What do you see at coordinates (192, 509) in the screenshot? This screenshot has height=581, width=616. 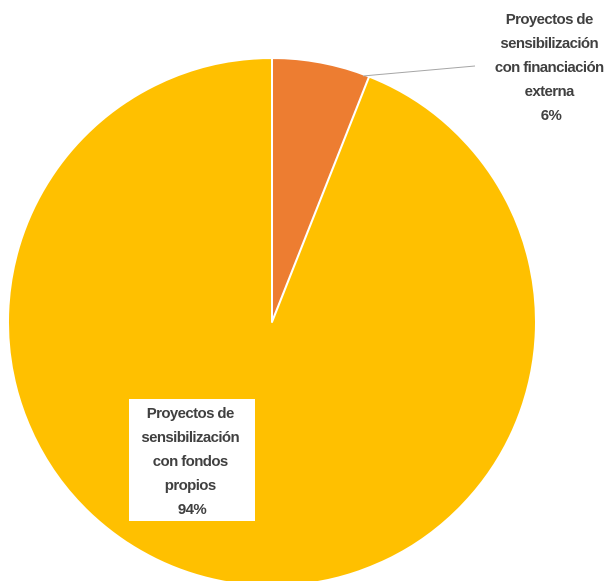 I see `data-label-percent: 94%` at bounding box center [192, 509].